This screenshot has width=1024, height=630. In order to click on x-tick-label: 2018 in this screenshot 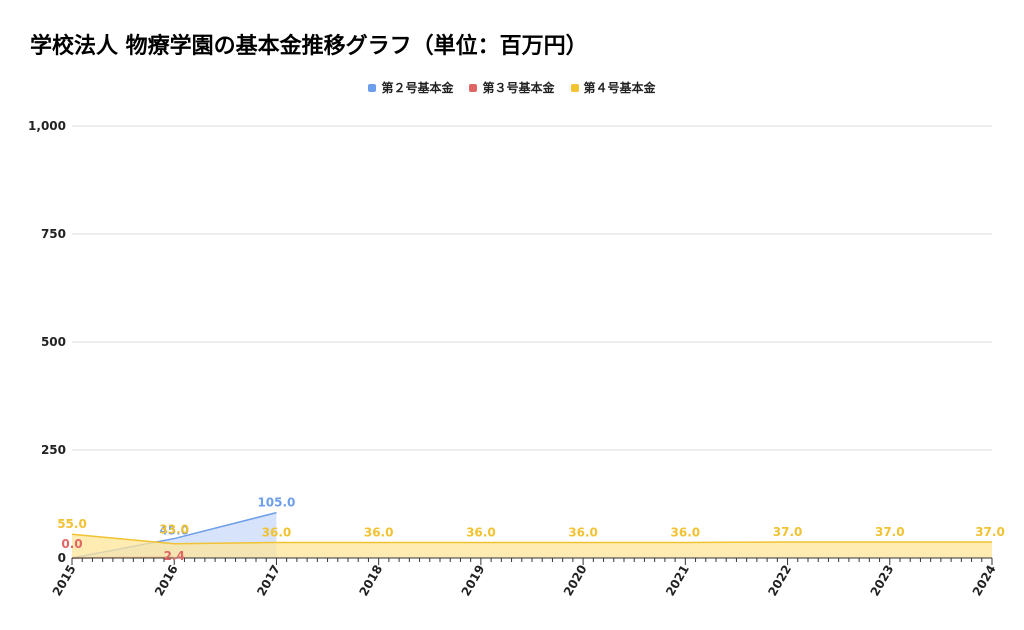, I will do `click(370, 581)`.